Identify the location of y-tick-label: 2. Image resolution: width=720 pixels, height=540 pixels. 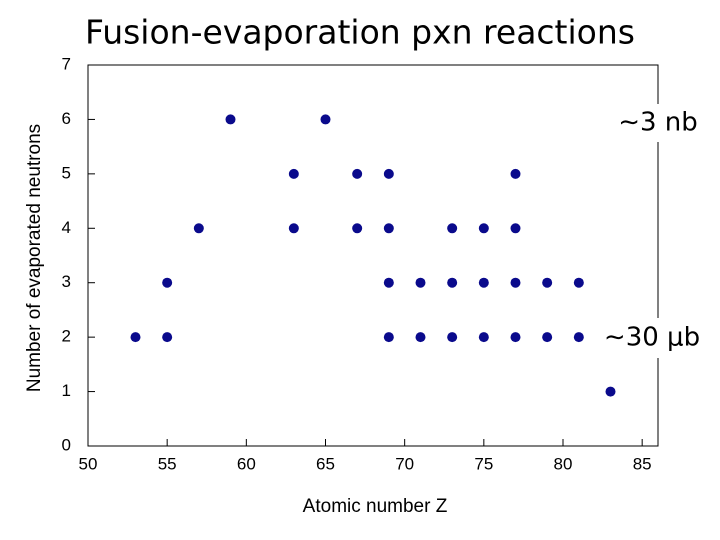
(66, 336).